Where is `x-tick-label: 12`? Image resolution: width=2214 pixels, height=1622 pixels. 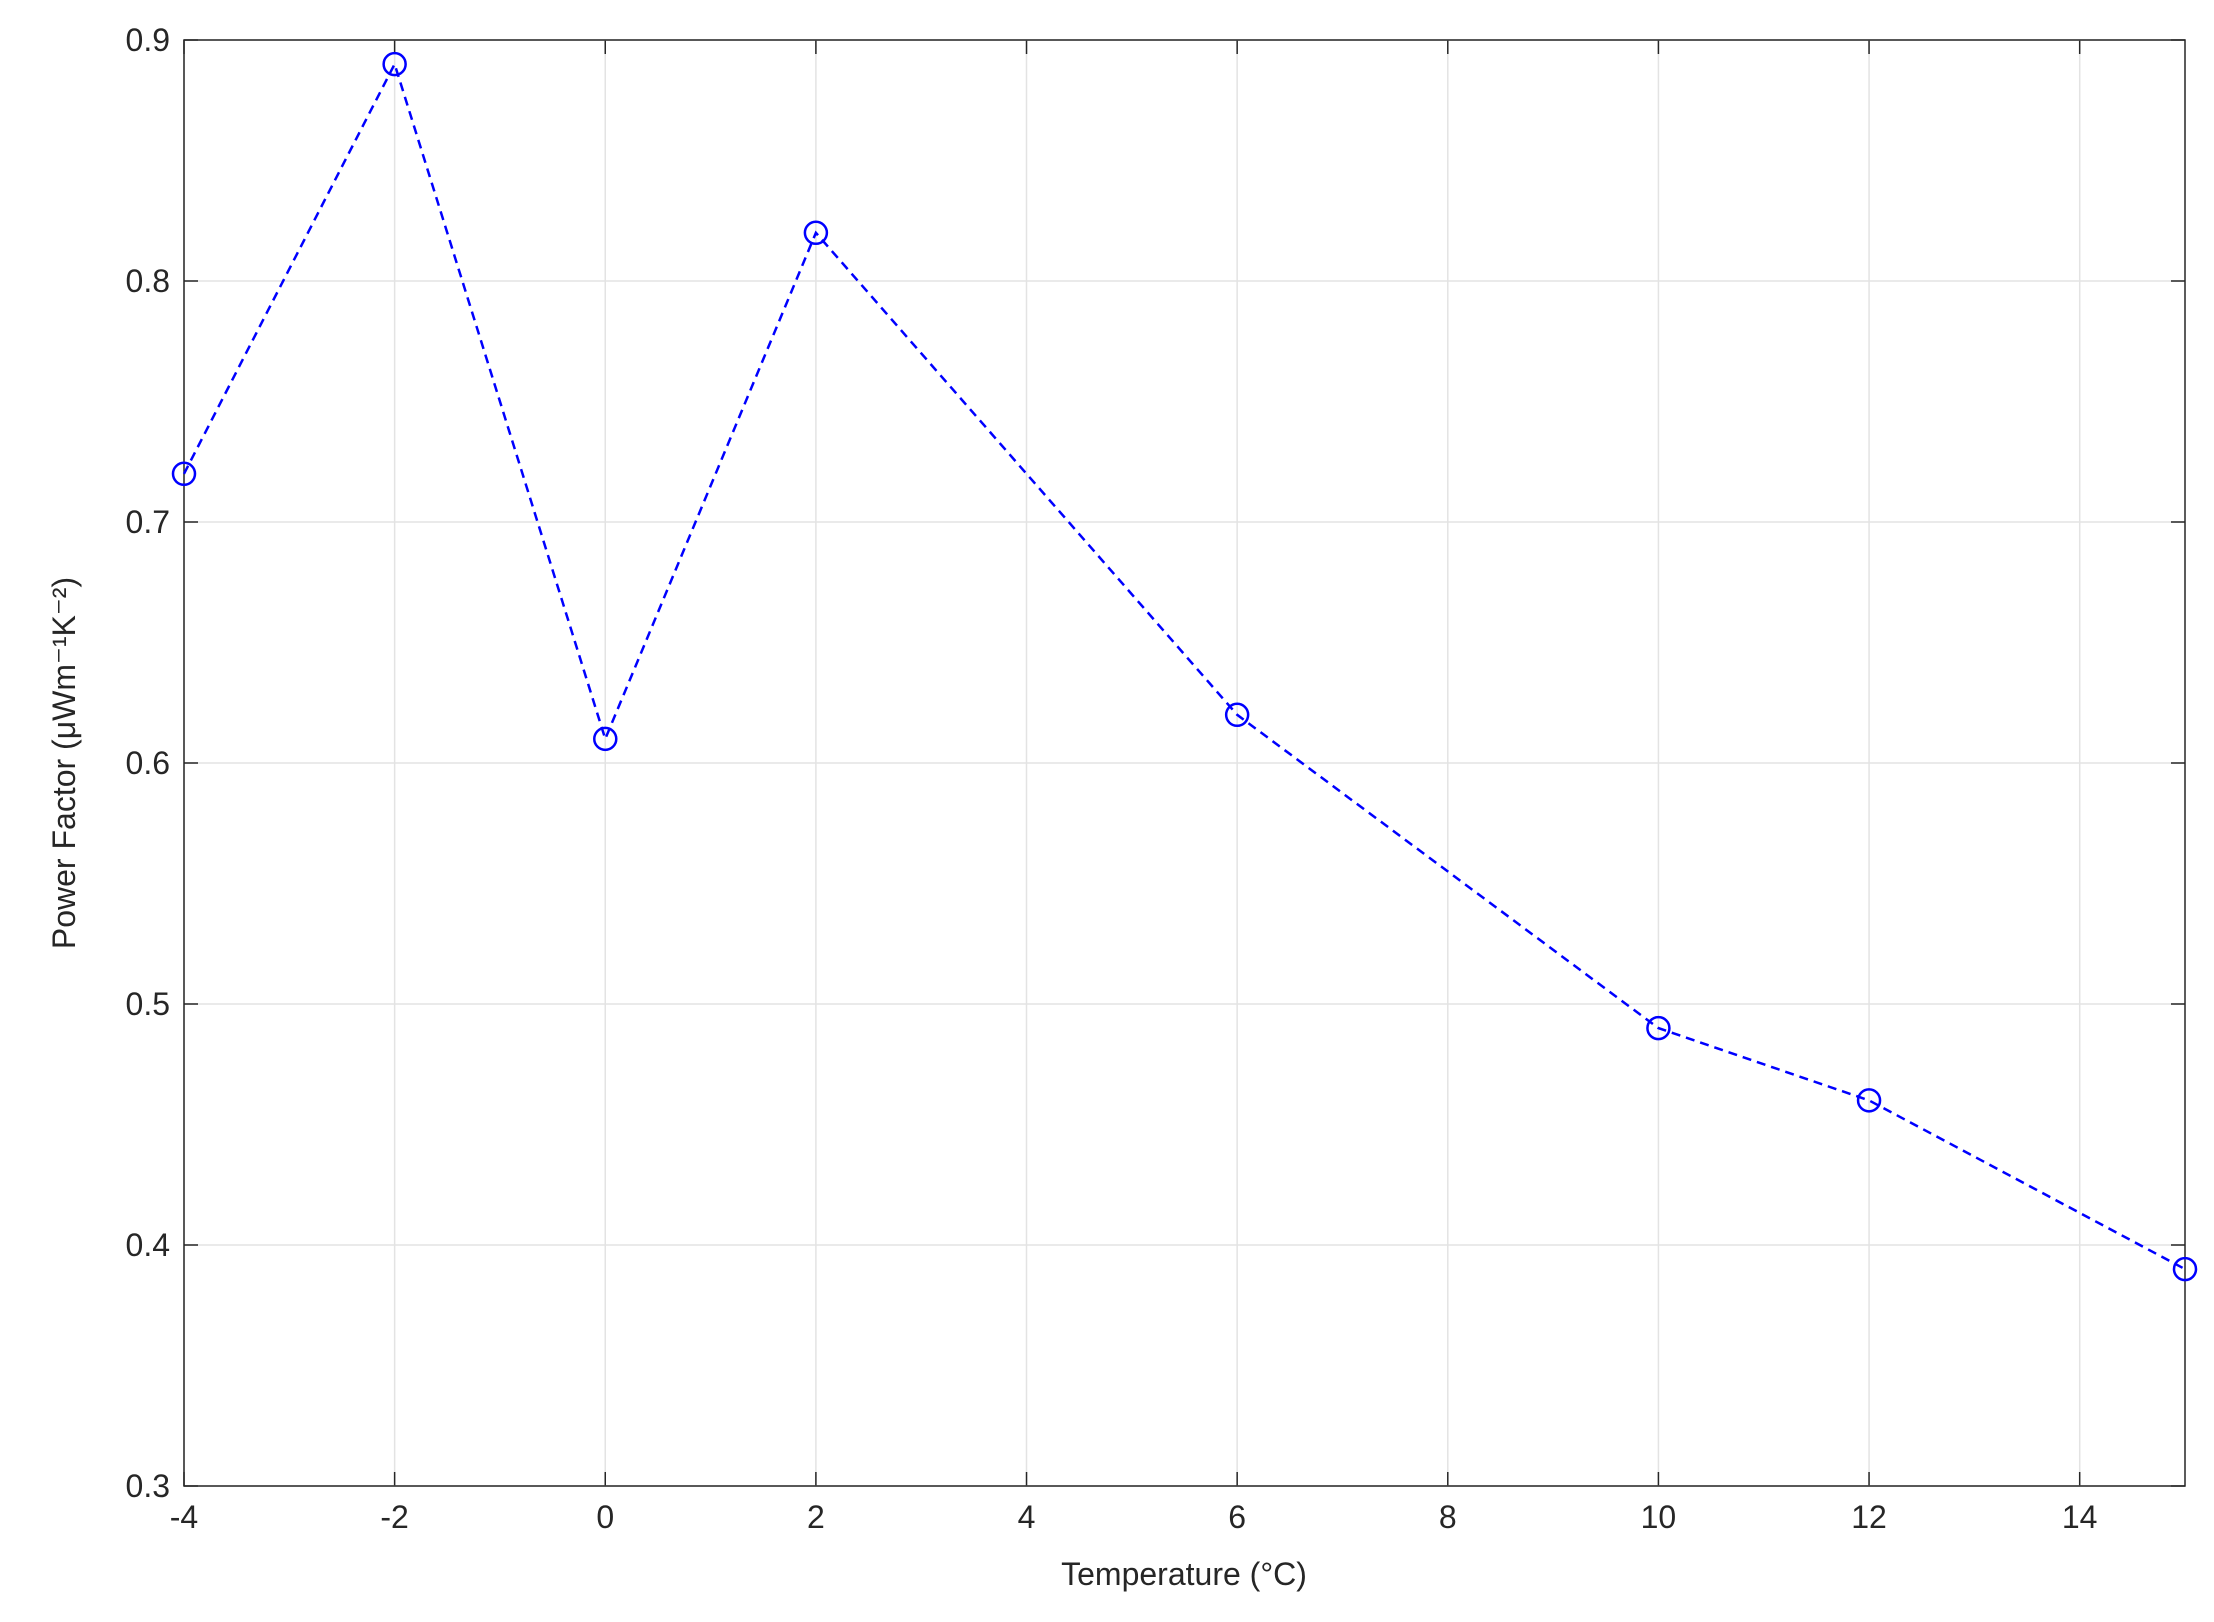
x-tick-label: 12 is located at coordinates (1869, 1517).